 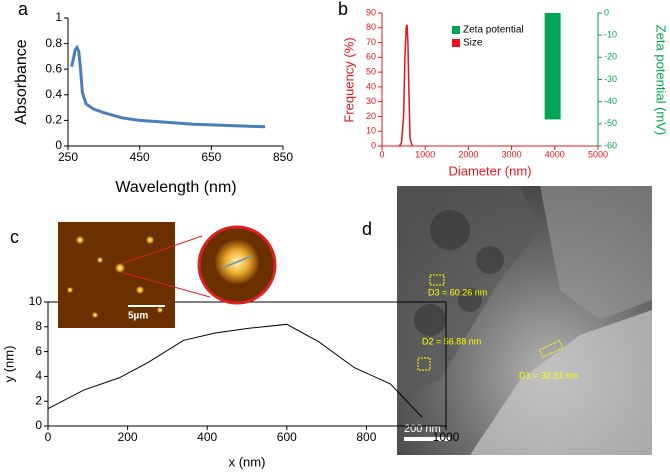 What do you see at coordinates (211, 157) in the screenshot?
I see `x-tick-label: 650` at bounding box center [211, 157].